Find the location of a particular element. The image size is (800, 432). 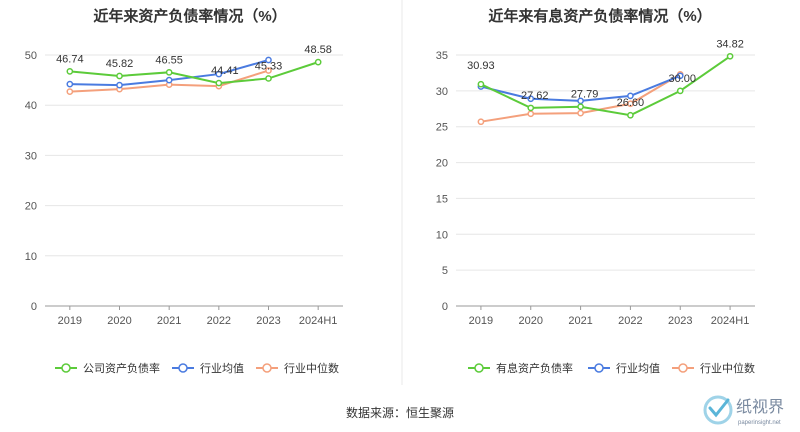

data-label: 26.60 is located at coordinates (631, 103).